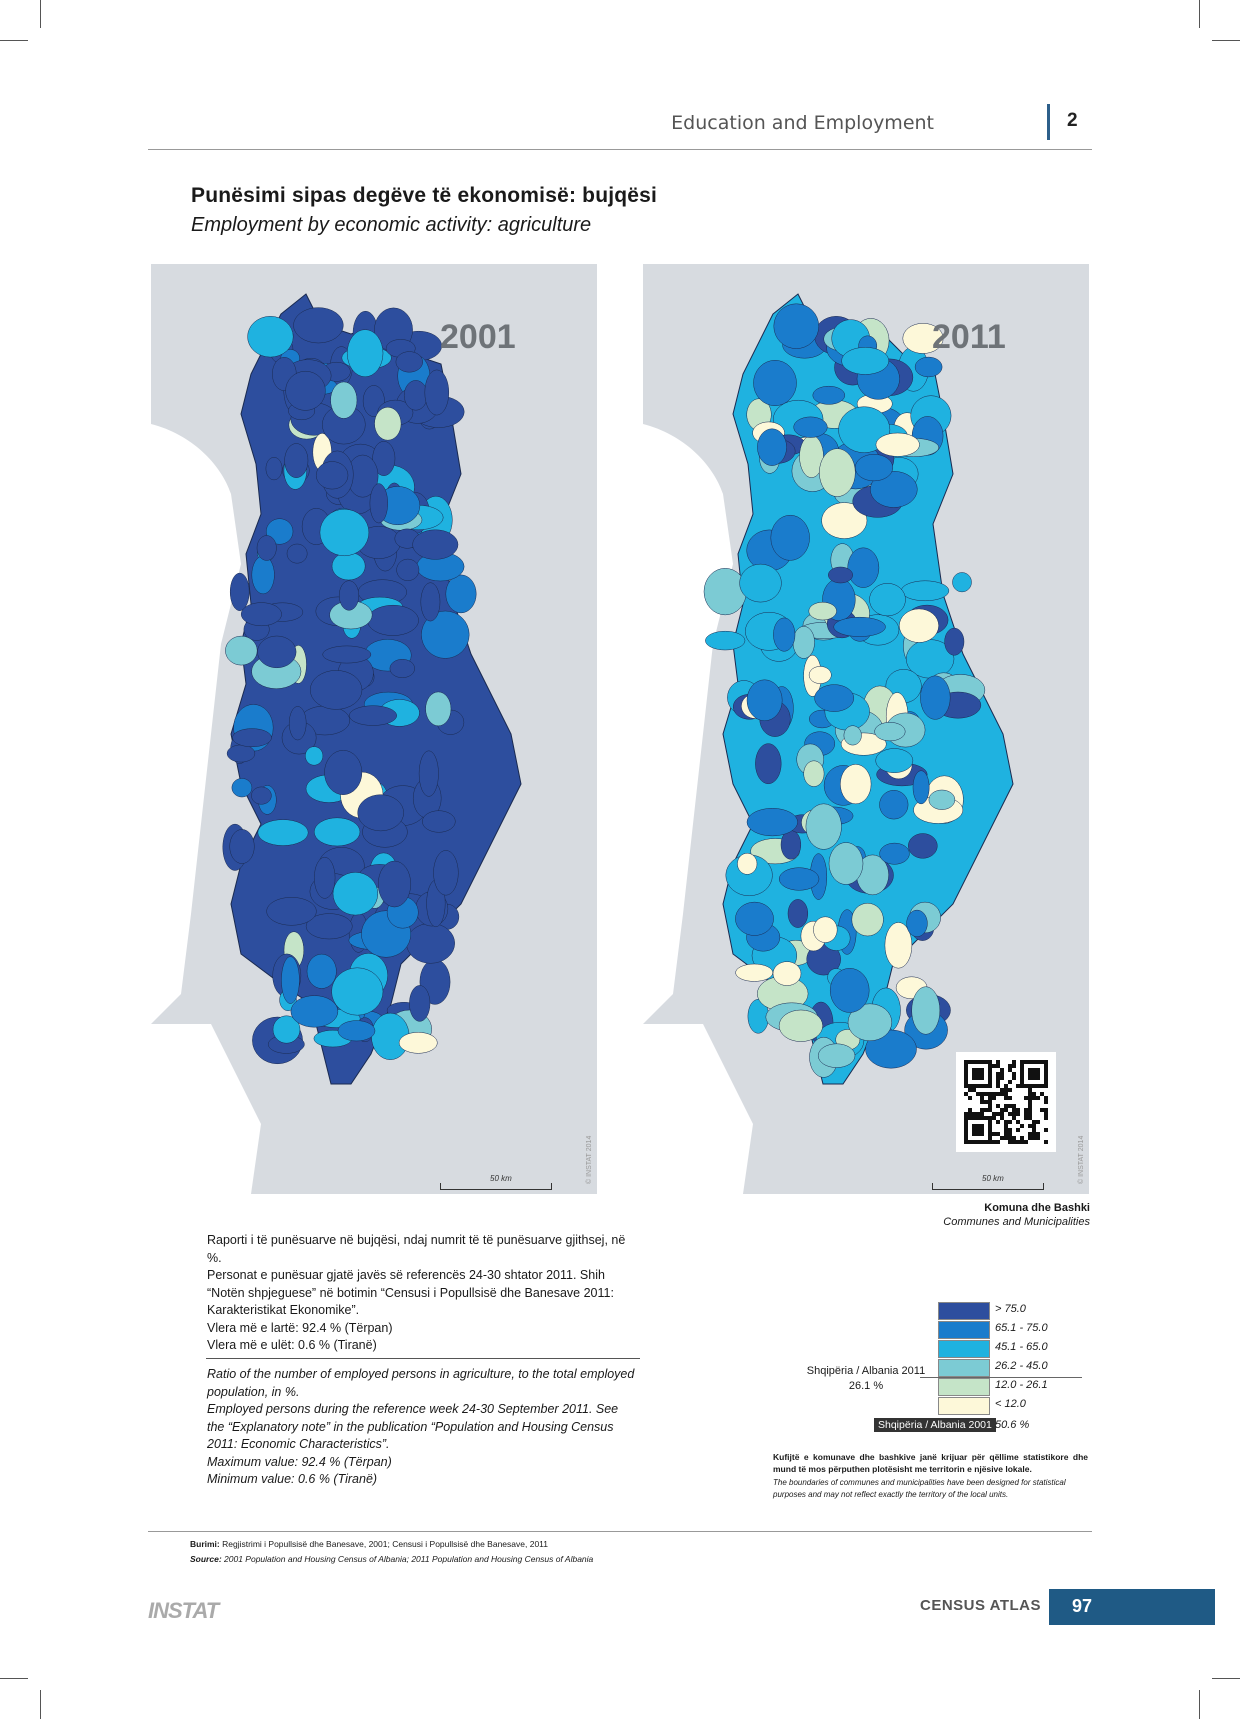 Image resolution: width=1240 pixels, height=1719 pixels. I want to click on legend-label: 45.1 - 65.0, so click(1021, 1347).